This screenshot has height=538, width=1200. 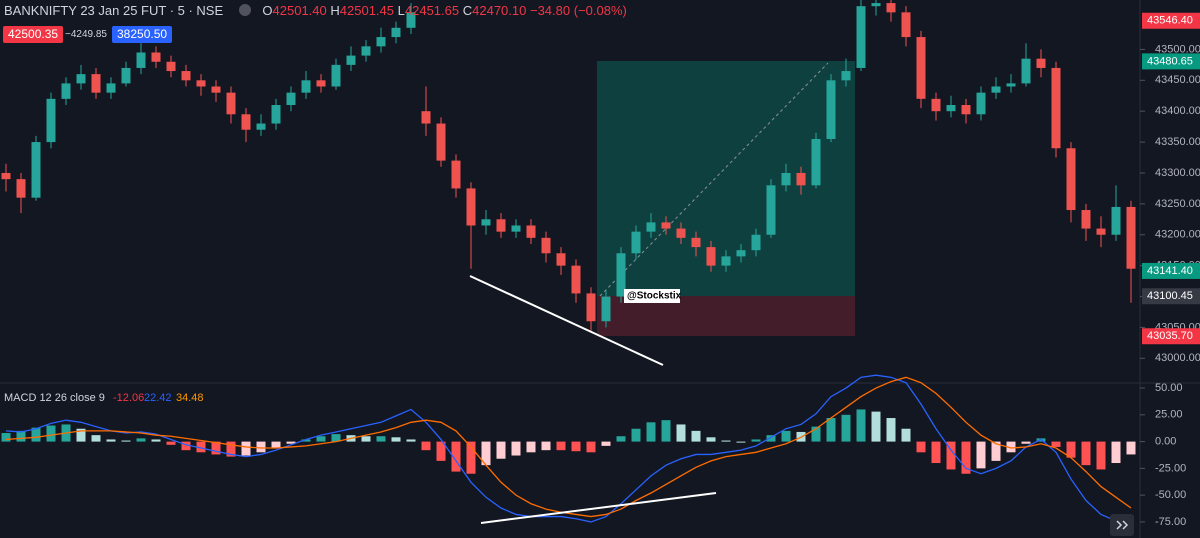 I want to click on watermark: @Stockstix, so click(x=654, y=296).